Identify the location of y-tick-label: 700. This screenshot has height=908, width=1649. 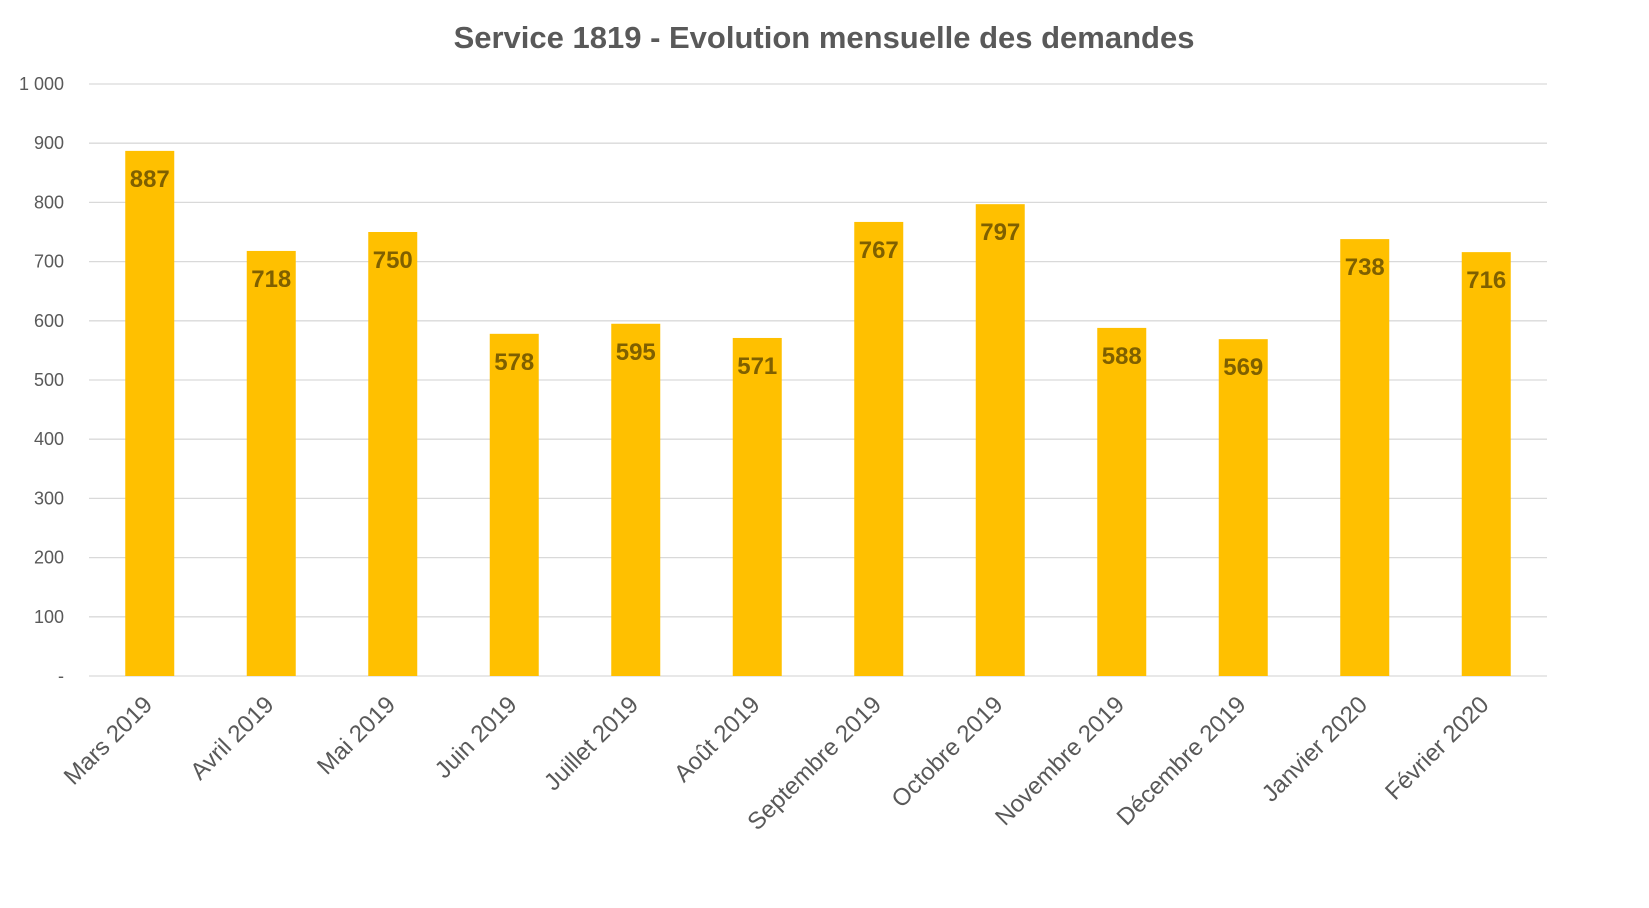
(49, 262).